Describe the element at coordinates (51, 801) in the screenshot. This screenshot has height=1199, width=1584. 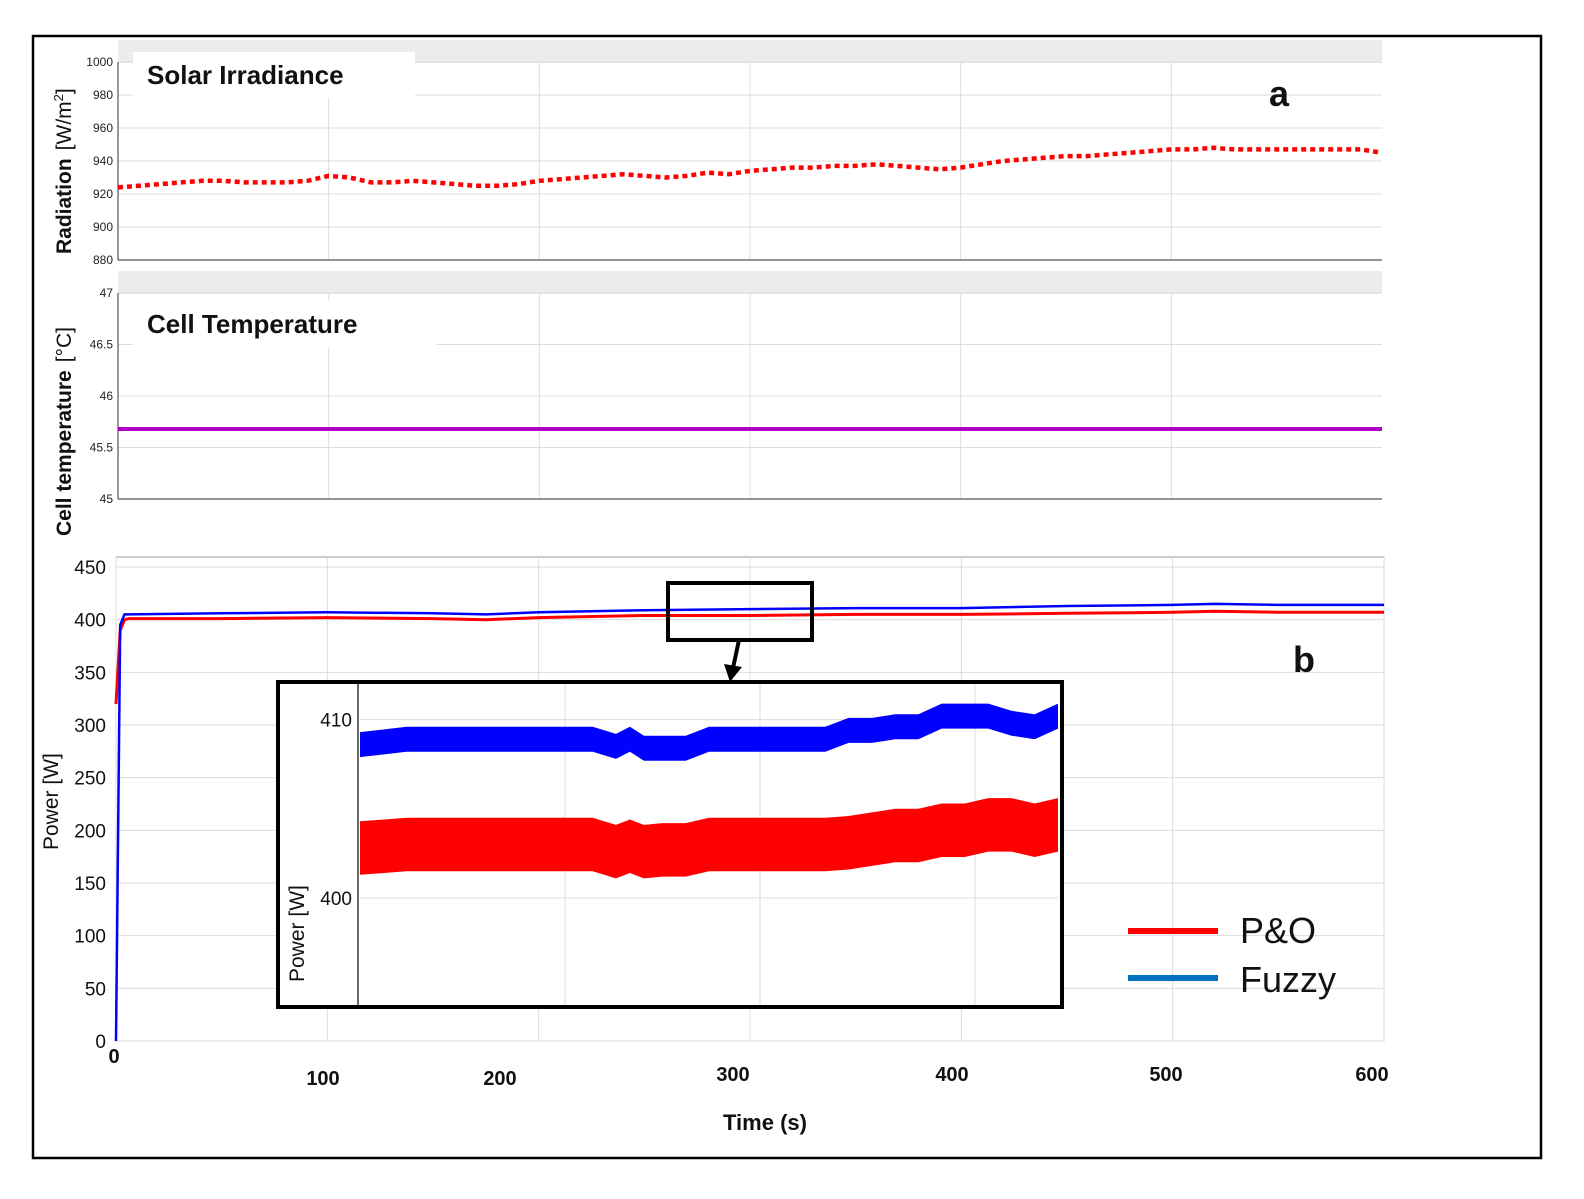
I see `power-y-axis-label: Power [W]` at that location.